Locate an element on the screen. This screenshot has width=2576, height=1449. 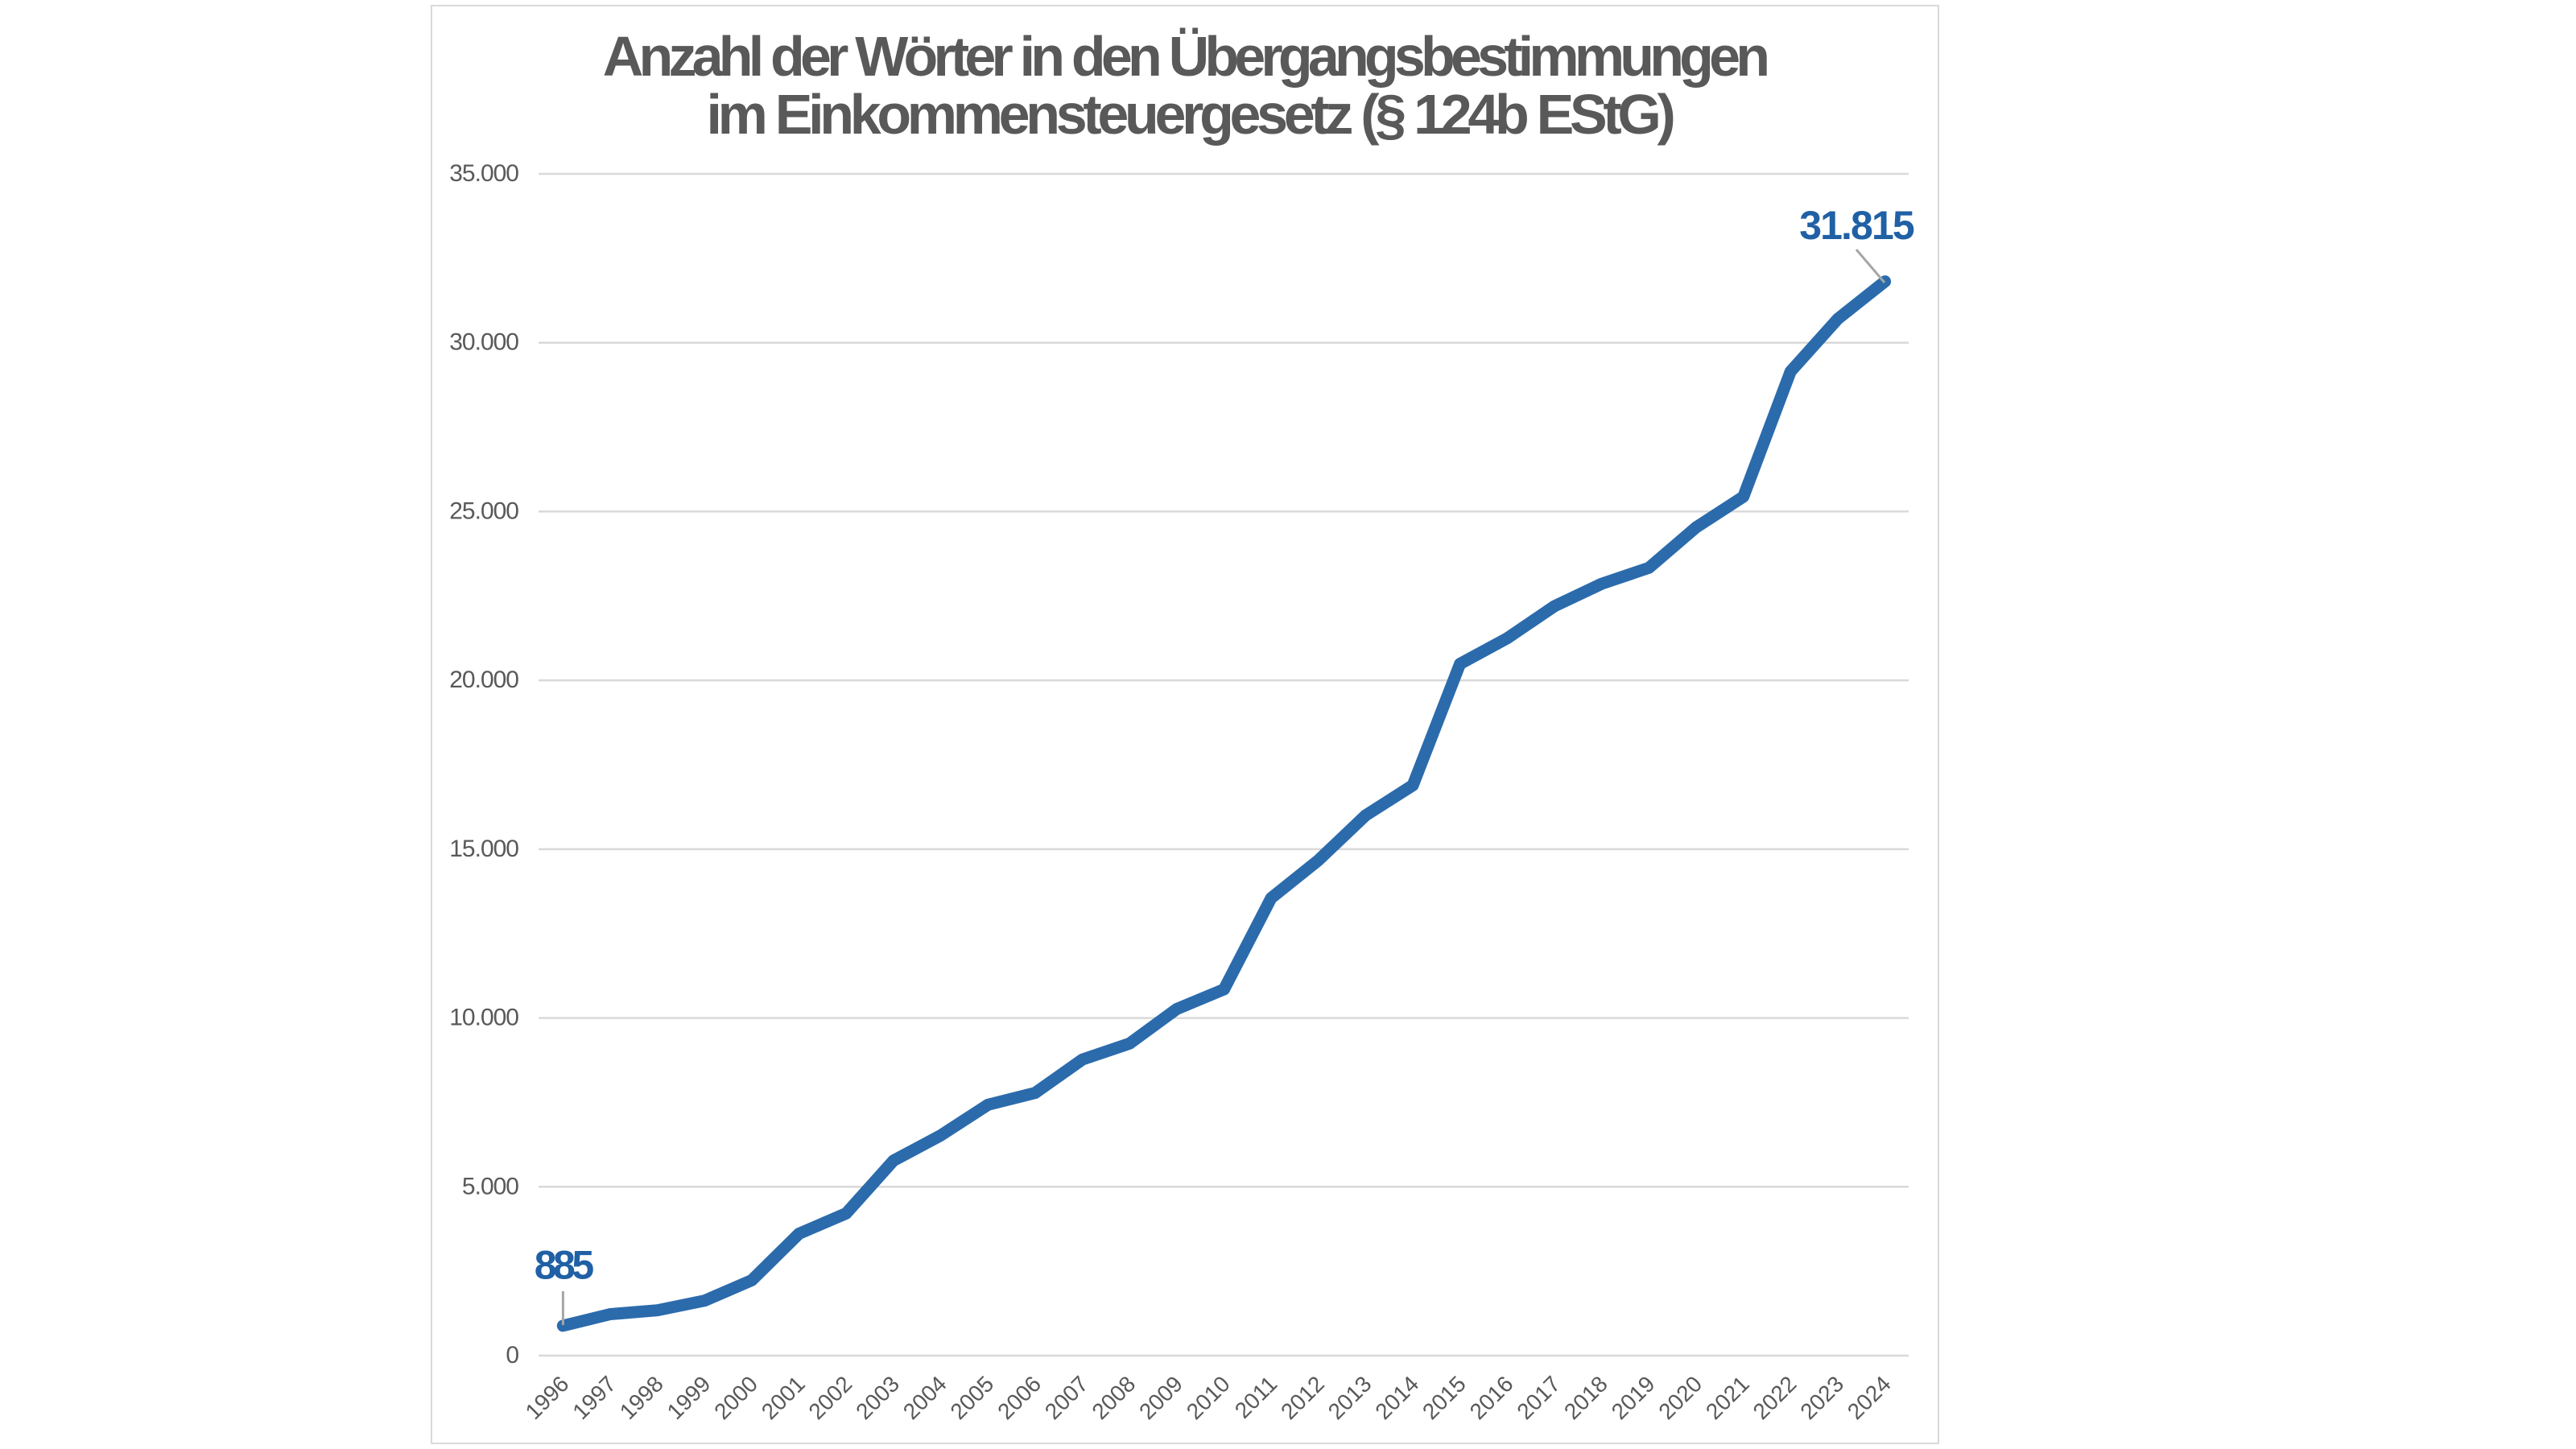
svg-text: 35.000 is located at coordinates (483, 173).